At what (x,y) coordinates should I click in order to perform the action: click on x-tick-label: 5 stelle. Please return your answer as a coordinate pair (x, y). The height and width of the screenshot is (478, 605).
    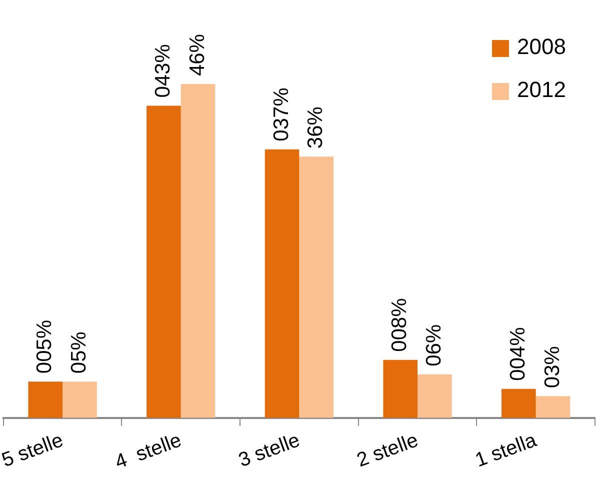
    Looking at the image, I should click on (33, 450).